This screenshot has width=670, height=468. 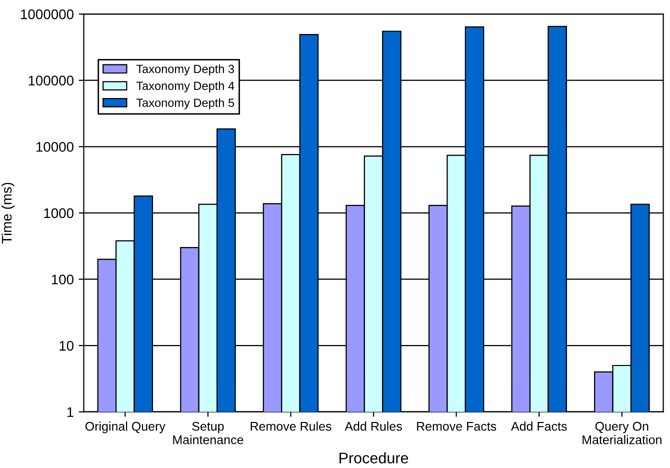 I want to click on y-tick-label: 1, so click(x=70, y=412).